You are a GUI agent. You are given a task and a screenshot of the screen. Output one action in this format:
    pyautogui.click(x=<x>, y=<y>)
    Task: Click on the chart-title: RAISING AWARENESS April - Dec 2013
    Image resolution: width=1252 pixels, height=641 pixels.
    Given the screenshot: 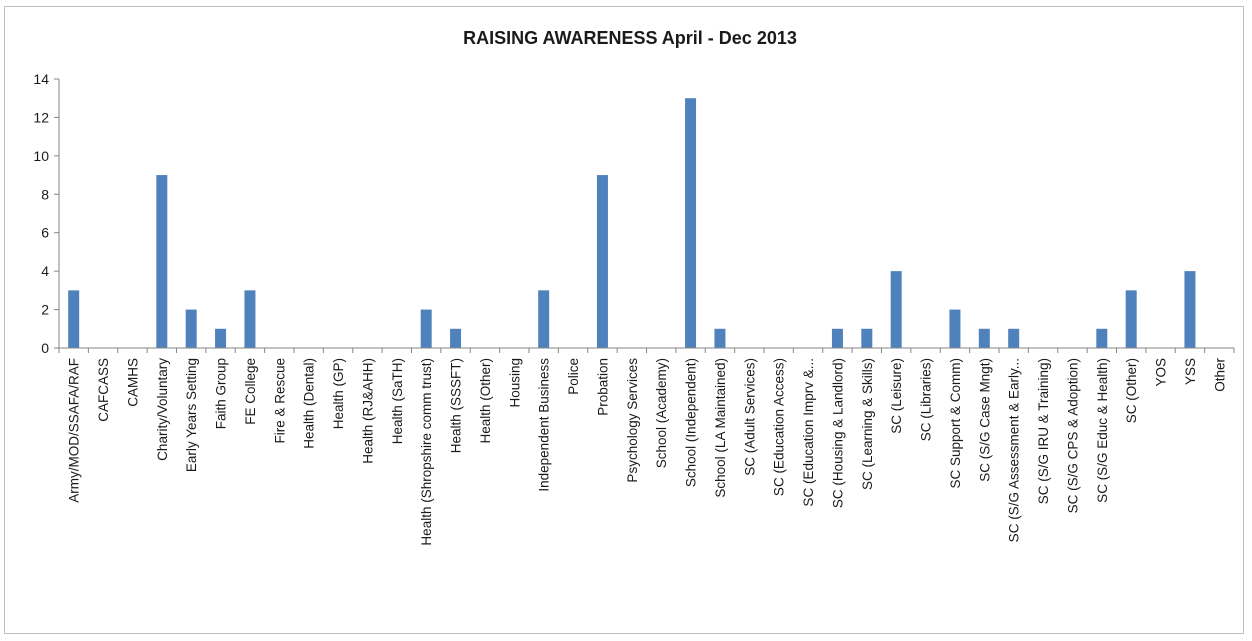 What is the action you would take?
    pyautogui.click(x=630, y=38)
    